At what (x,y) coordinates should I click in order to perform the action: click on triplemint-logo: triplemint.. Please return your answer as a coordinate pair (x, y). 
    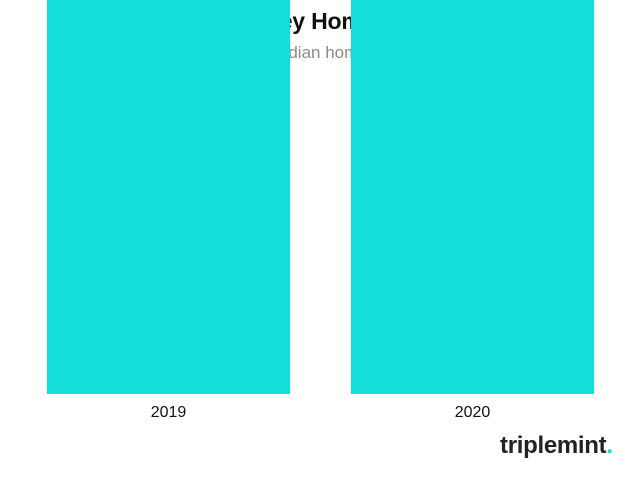
    Looking at the image, I should click on (556, 446).